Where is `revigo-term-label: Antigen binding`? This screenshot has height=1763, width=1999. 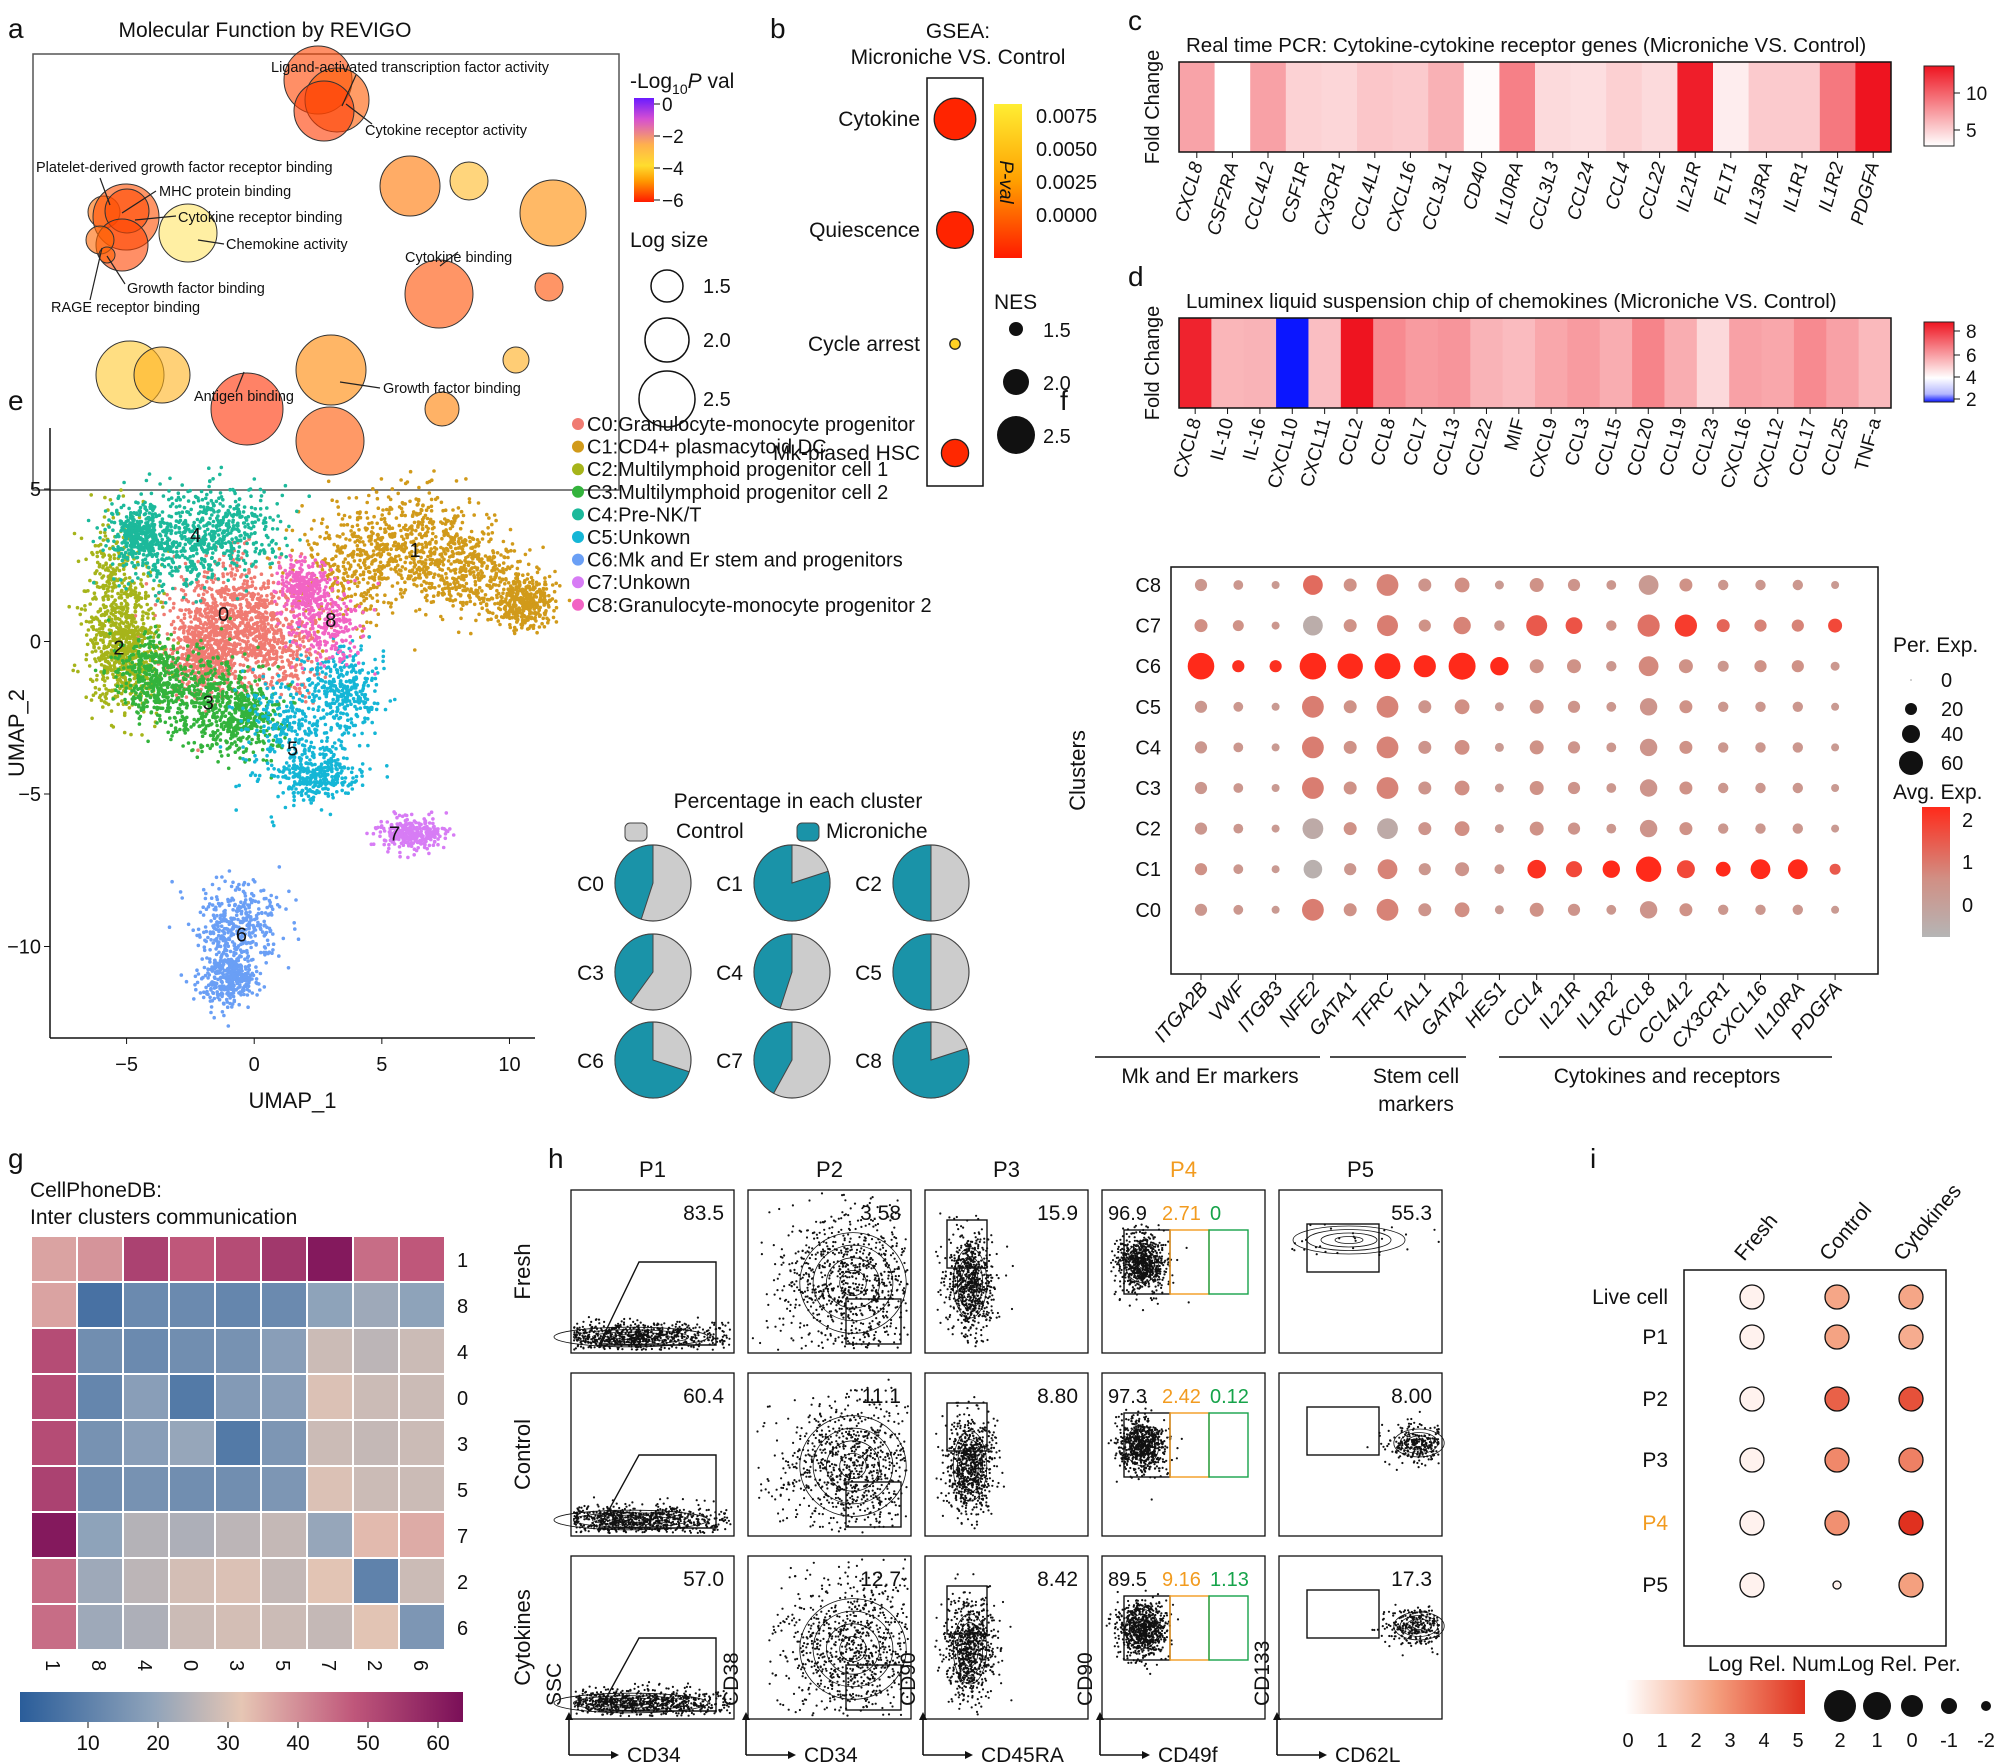
revigo-term-label: Antigen binding is located at coordinates (244, 397).